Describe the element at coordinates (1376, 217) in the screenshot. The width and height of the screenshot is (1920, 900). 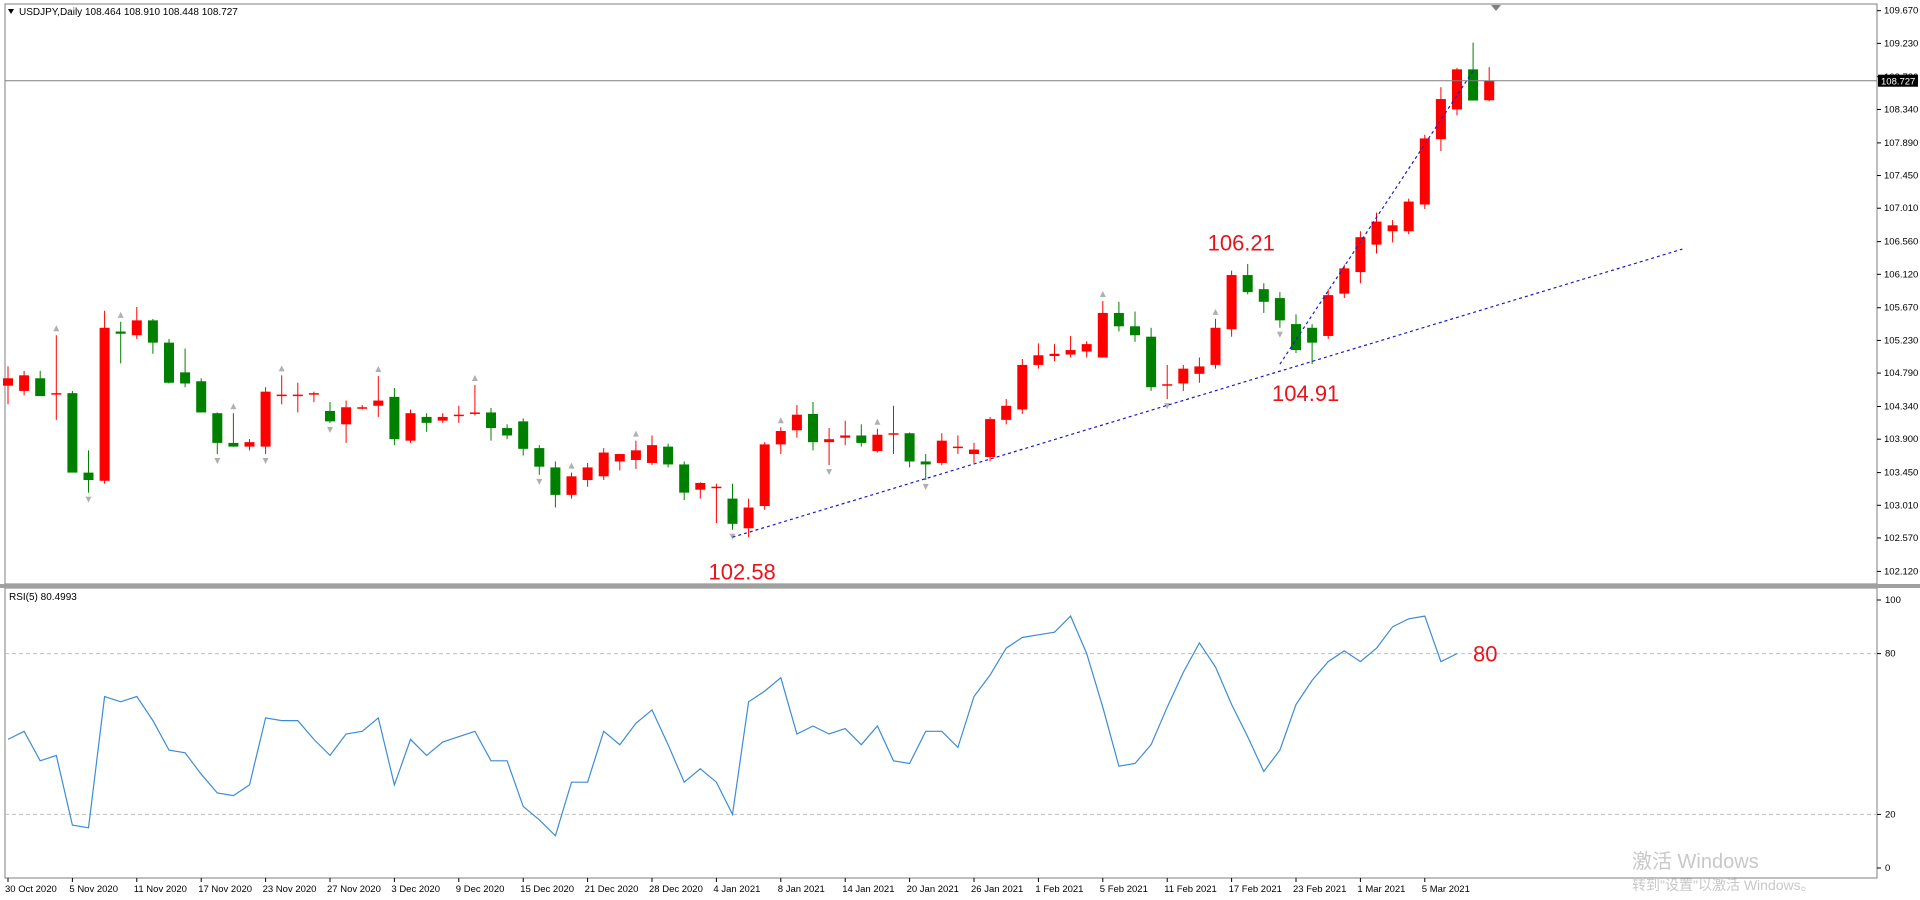
I see `trendline` at that location.